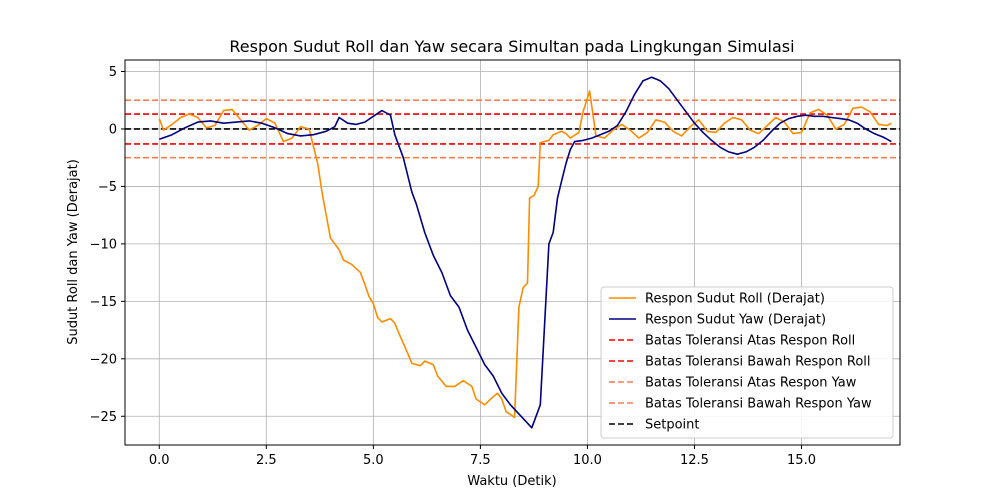 This screenshot has height=500, width=1000. Describe the element at coordinates (735, 320) in the screenshot. I see `legend-label: Respon Sudut Yaw (Derajat)` at that location.